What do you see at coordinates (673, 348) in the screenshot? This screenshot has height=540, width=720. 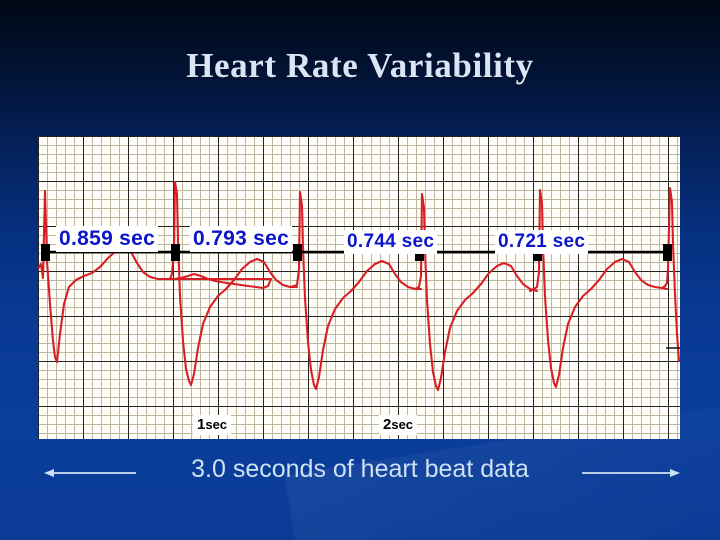 I see `crosshair-cursor-icon` at bounding box center [673, 348].